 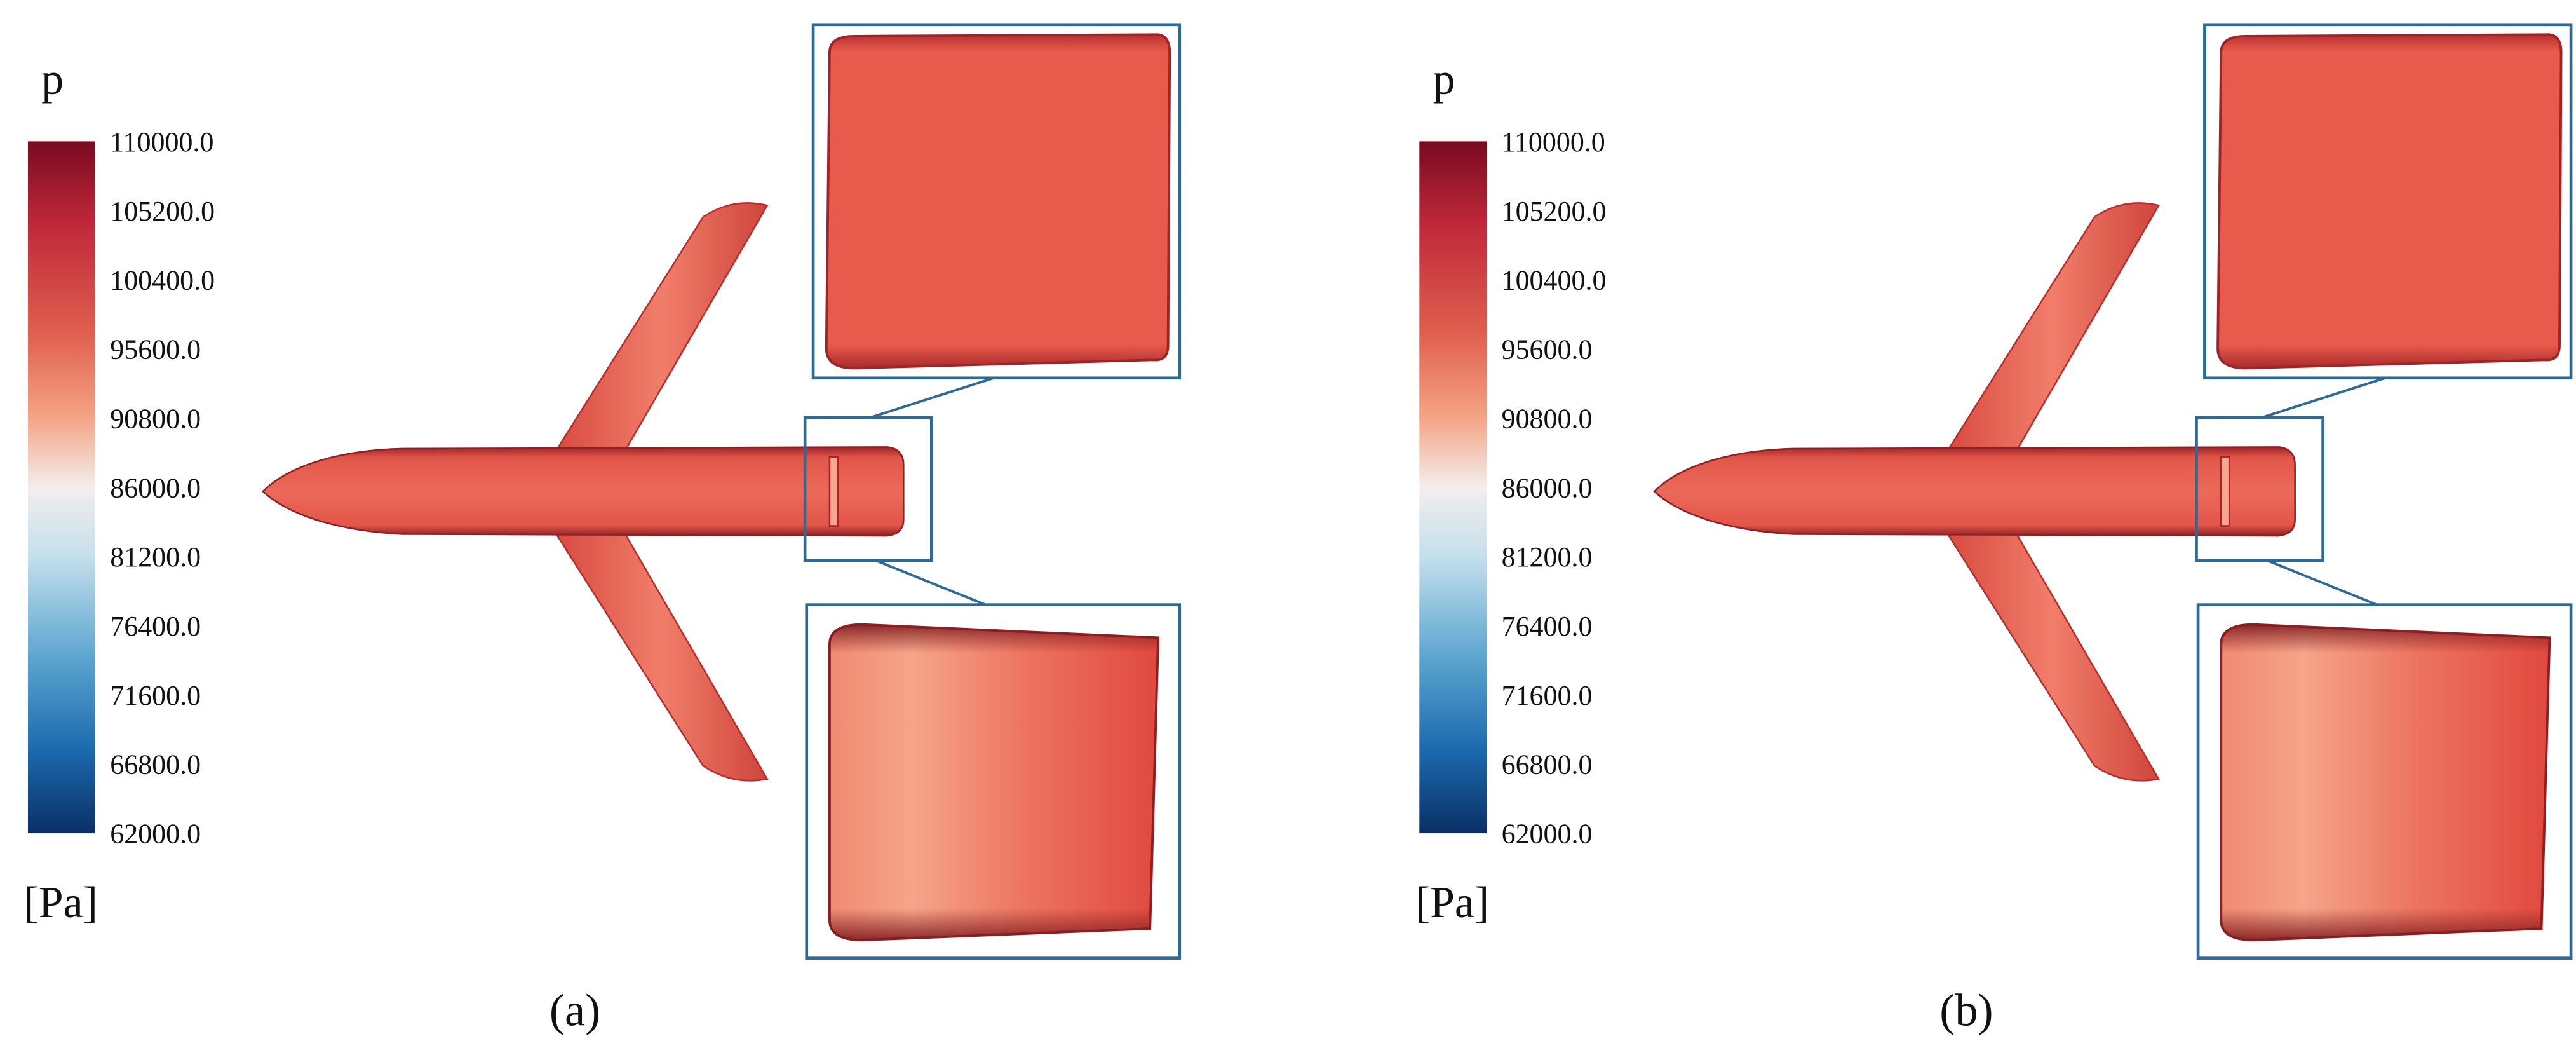 What do you see at coordinates (1966, 1010) in the screenshot?
I see `caption: (b)` at bounding box center [1966, 1010].